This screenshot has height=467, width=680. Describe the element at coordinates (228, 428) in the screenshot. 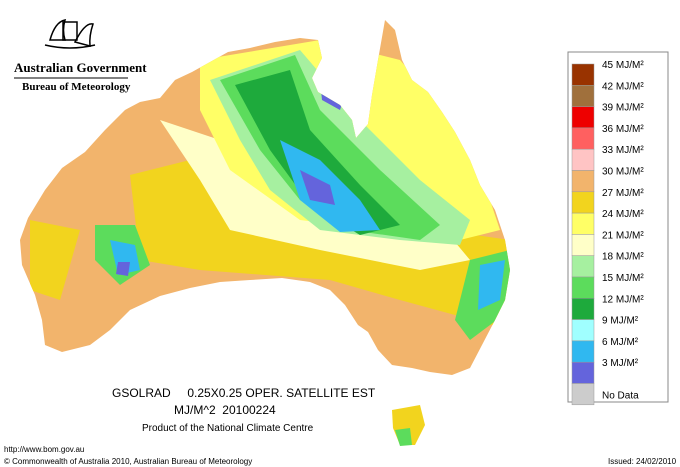

I see `caption-line: Product of the National Climate Centre` at that location.